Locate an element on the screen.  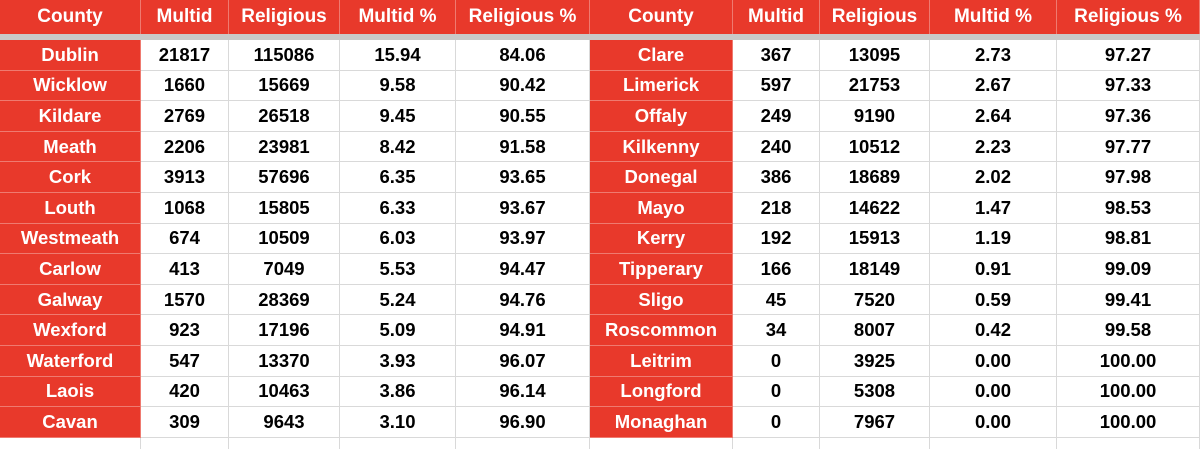
religious-pct-cell: 93.97 is located at coordinates (523, 239).